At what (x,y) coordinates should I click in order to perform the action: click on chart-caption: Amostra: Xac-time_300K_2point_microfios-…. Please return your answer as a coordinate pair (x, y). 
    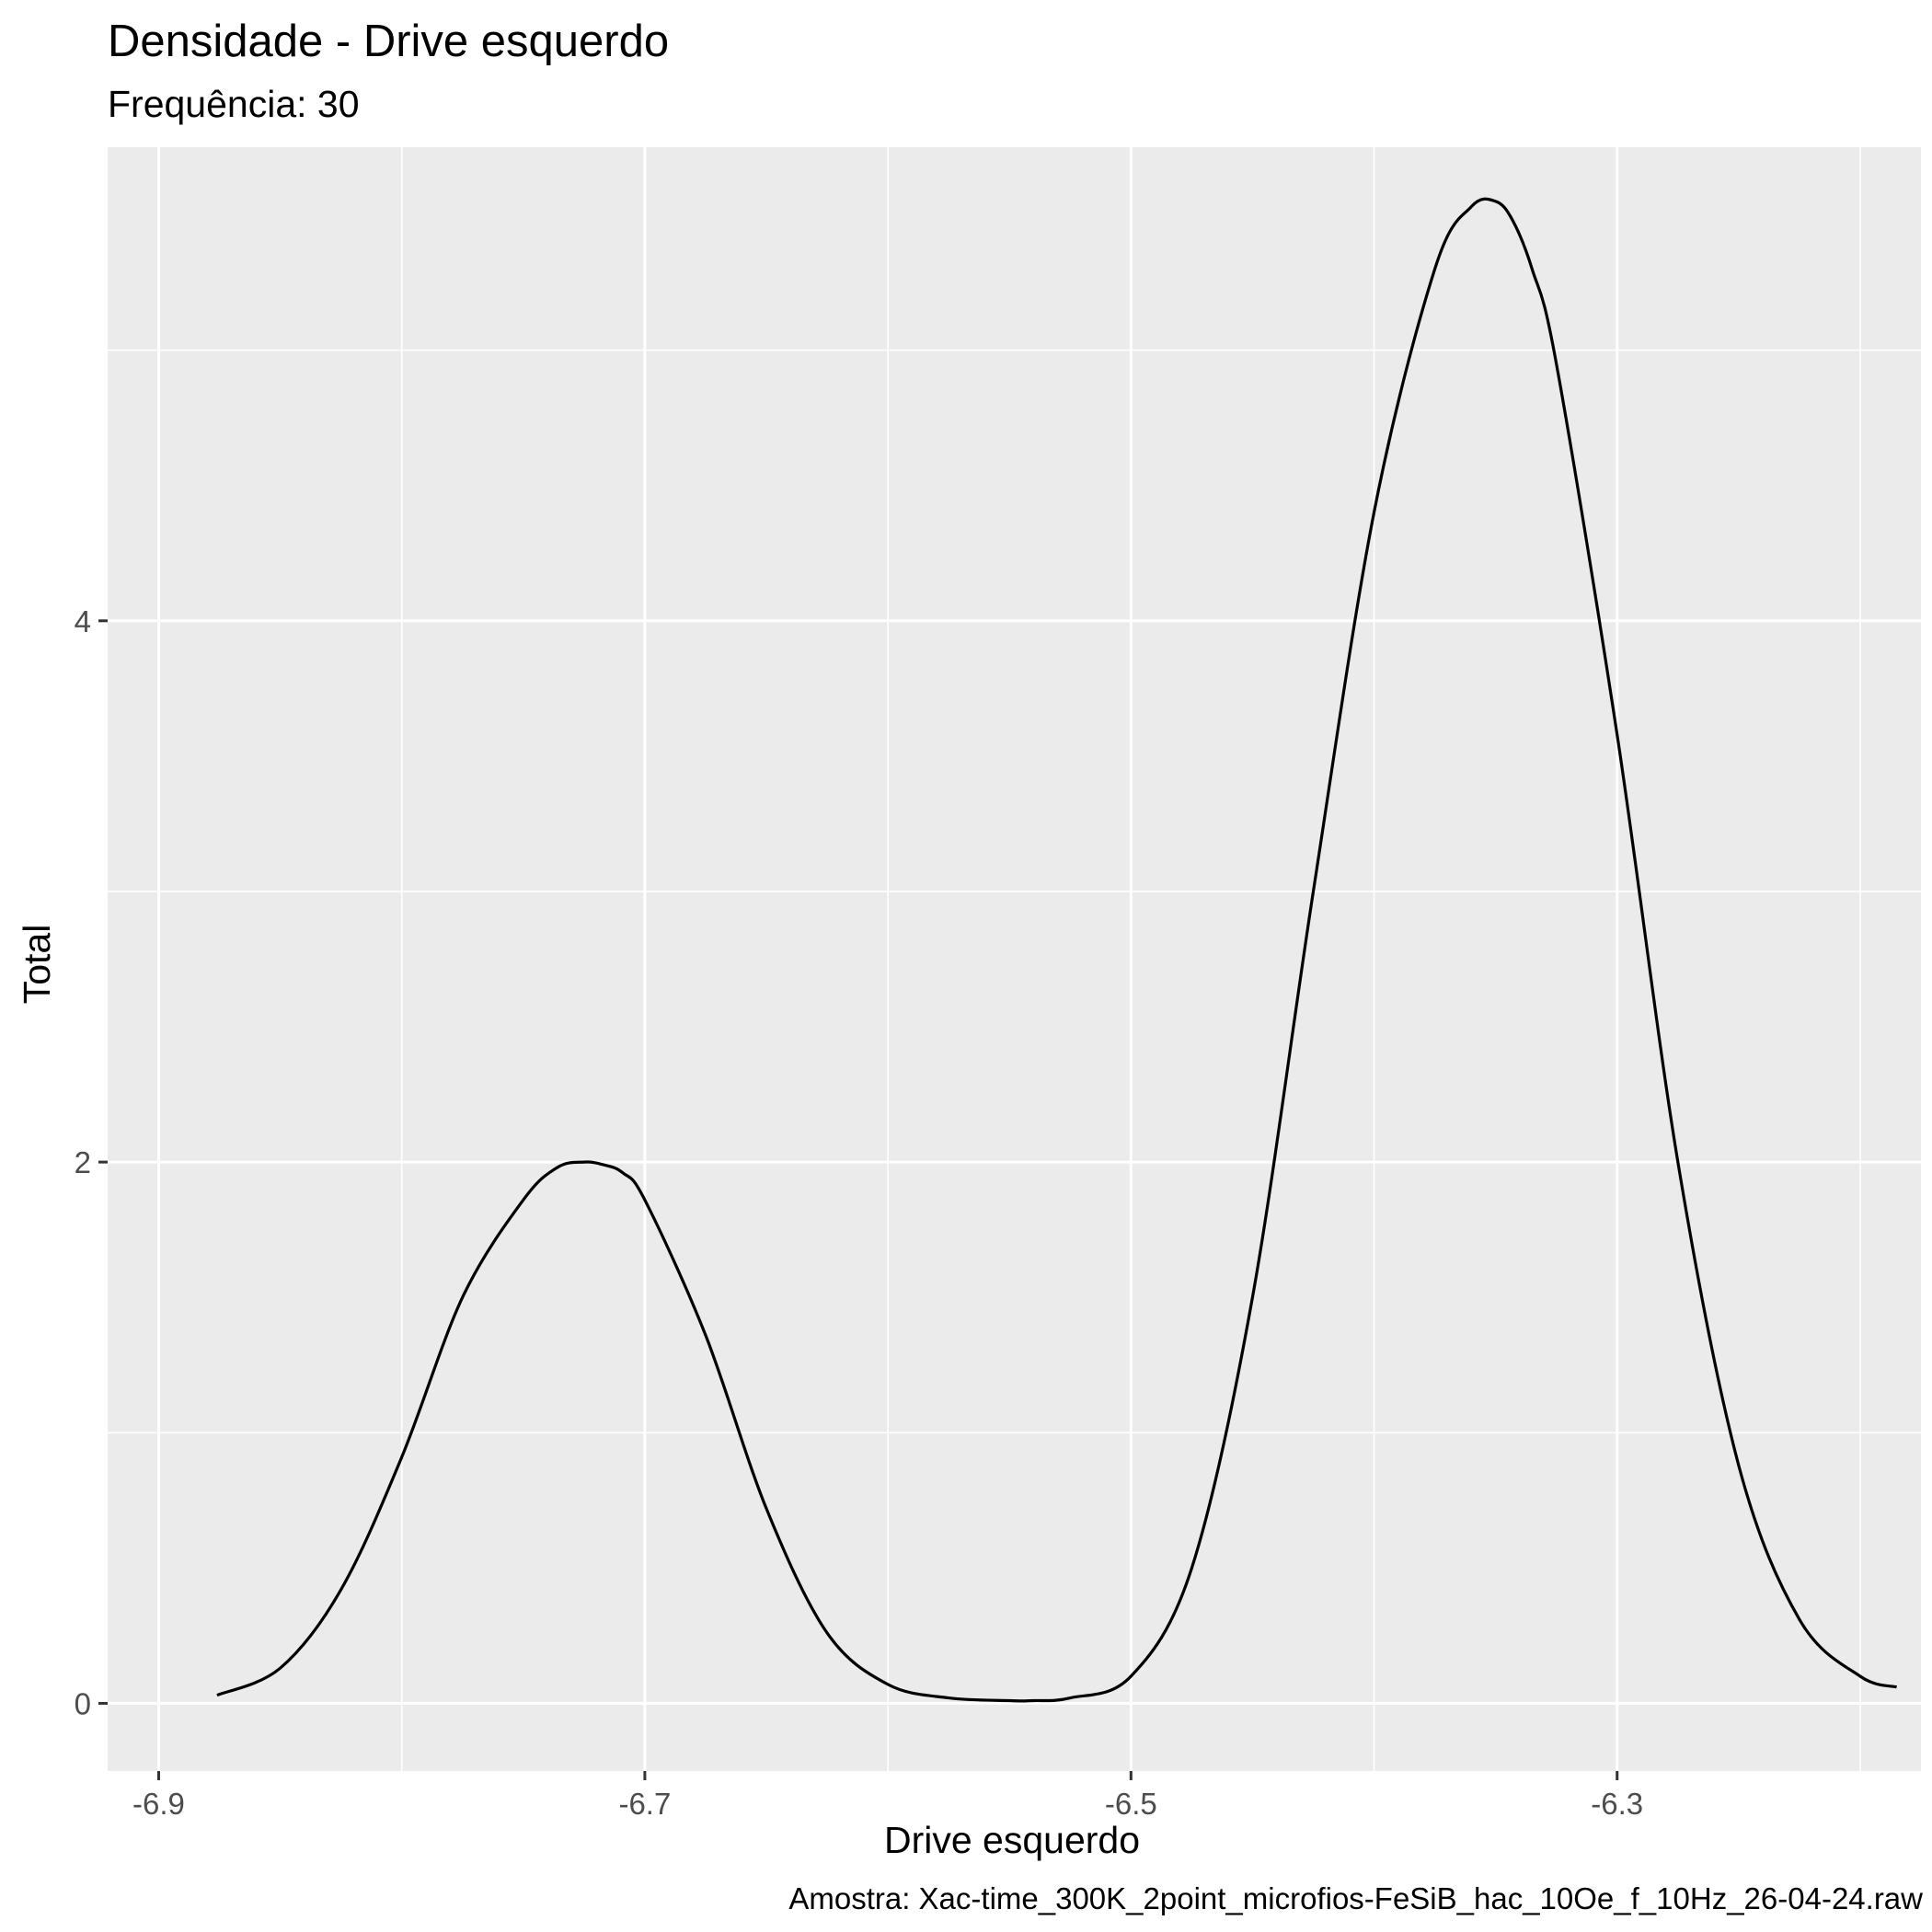
    Looking at the image, I should click on (1355, 1898).